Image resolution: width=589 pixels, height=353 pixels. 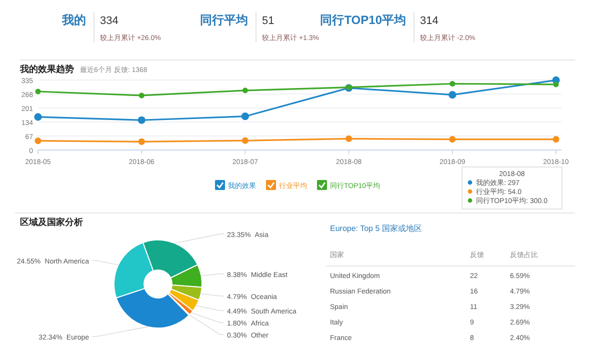 What do you see at coordinates (429, 21) in the screenshot?
I see `data-label: 314` at bounding box center [429, 21].